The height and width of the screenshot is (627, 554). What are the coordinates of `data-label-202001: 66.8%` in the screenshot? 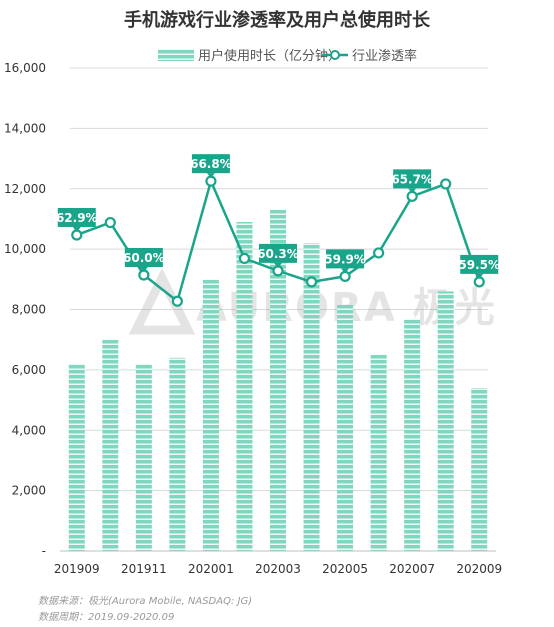 It's located at (211, 166).